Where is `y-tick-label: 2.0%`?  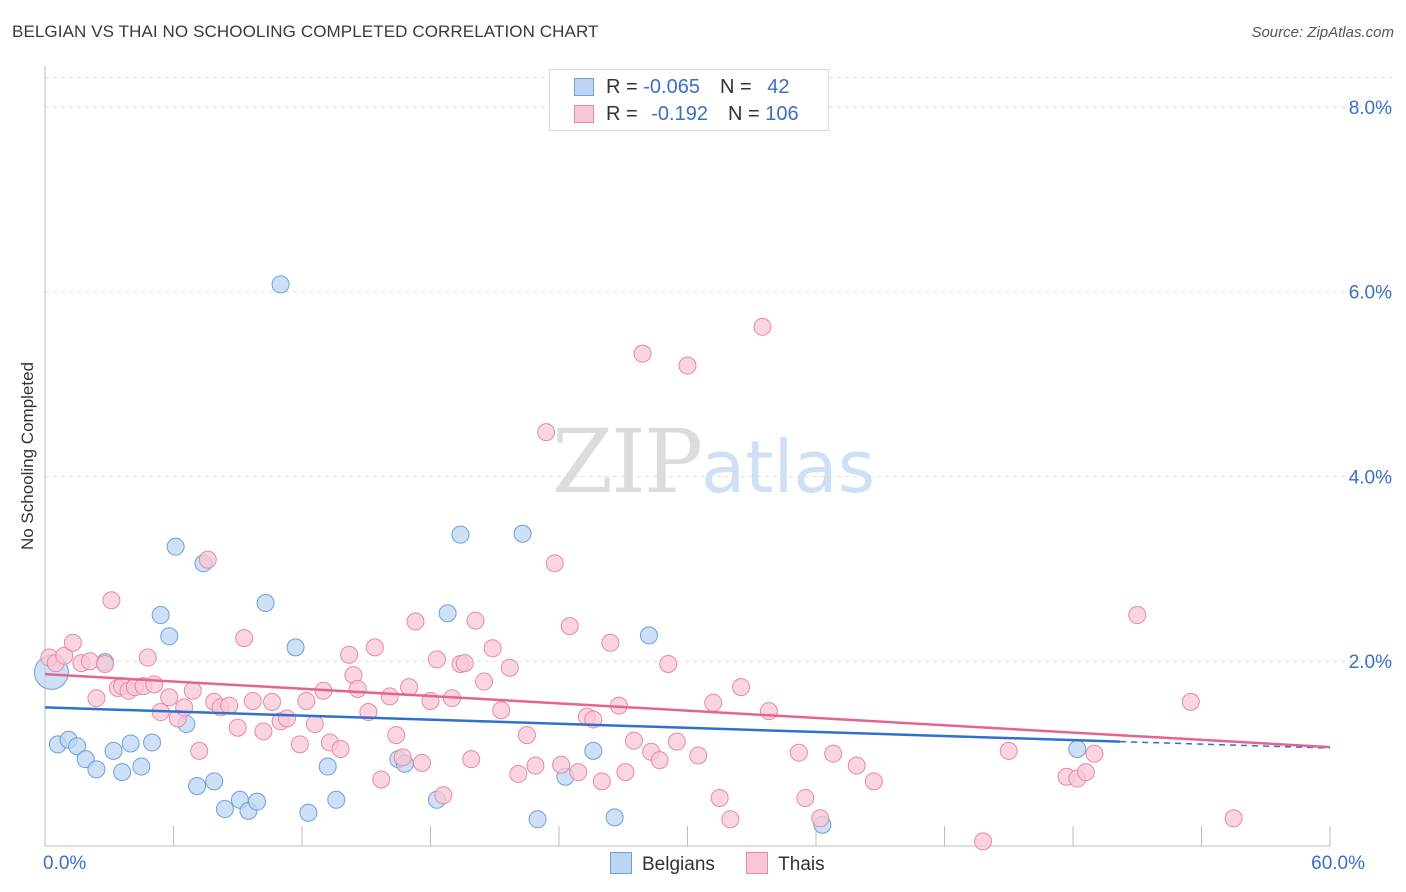
y-tick-label: 2.0% is located at coordinates (1370, 662).